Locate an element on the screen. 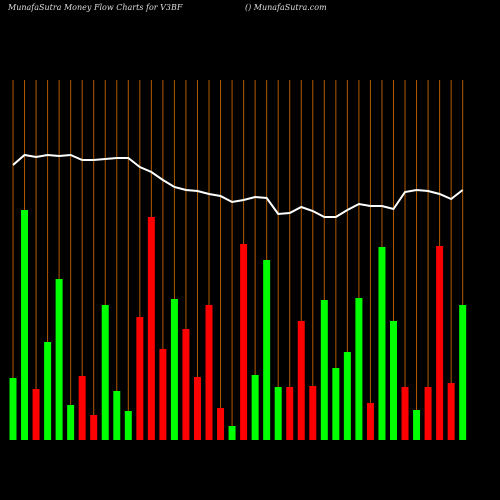  money-flow-line is located at coordinates (238, 185).